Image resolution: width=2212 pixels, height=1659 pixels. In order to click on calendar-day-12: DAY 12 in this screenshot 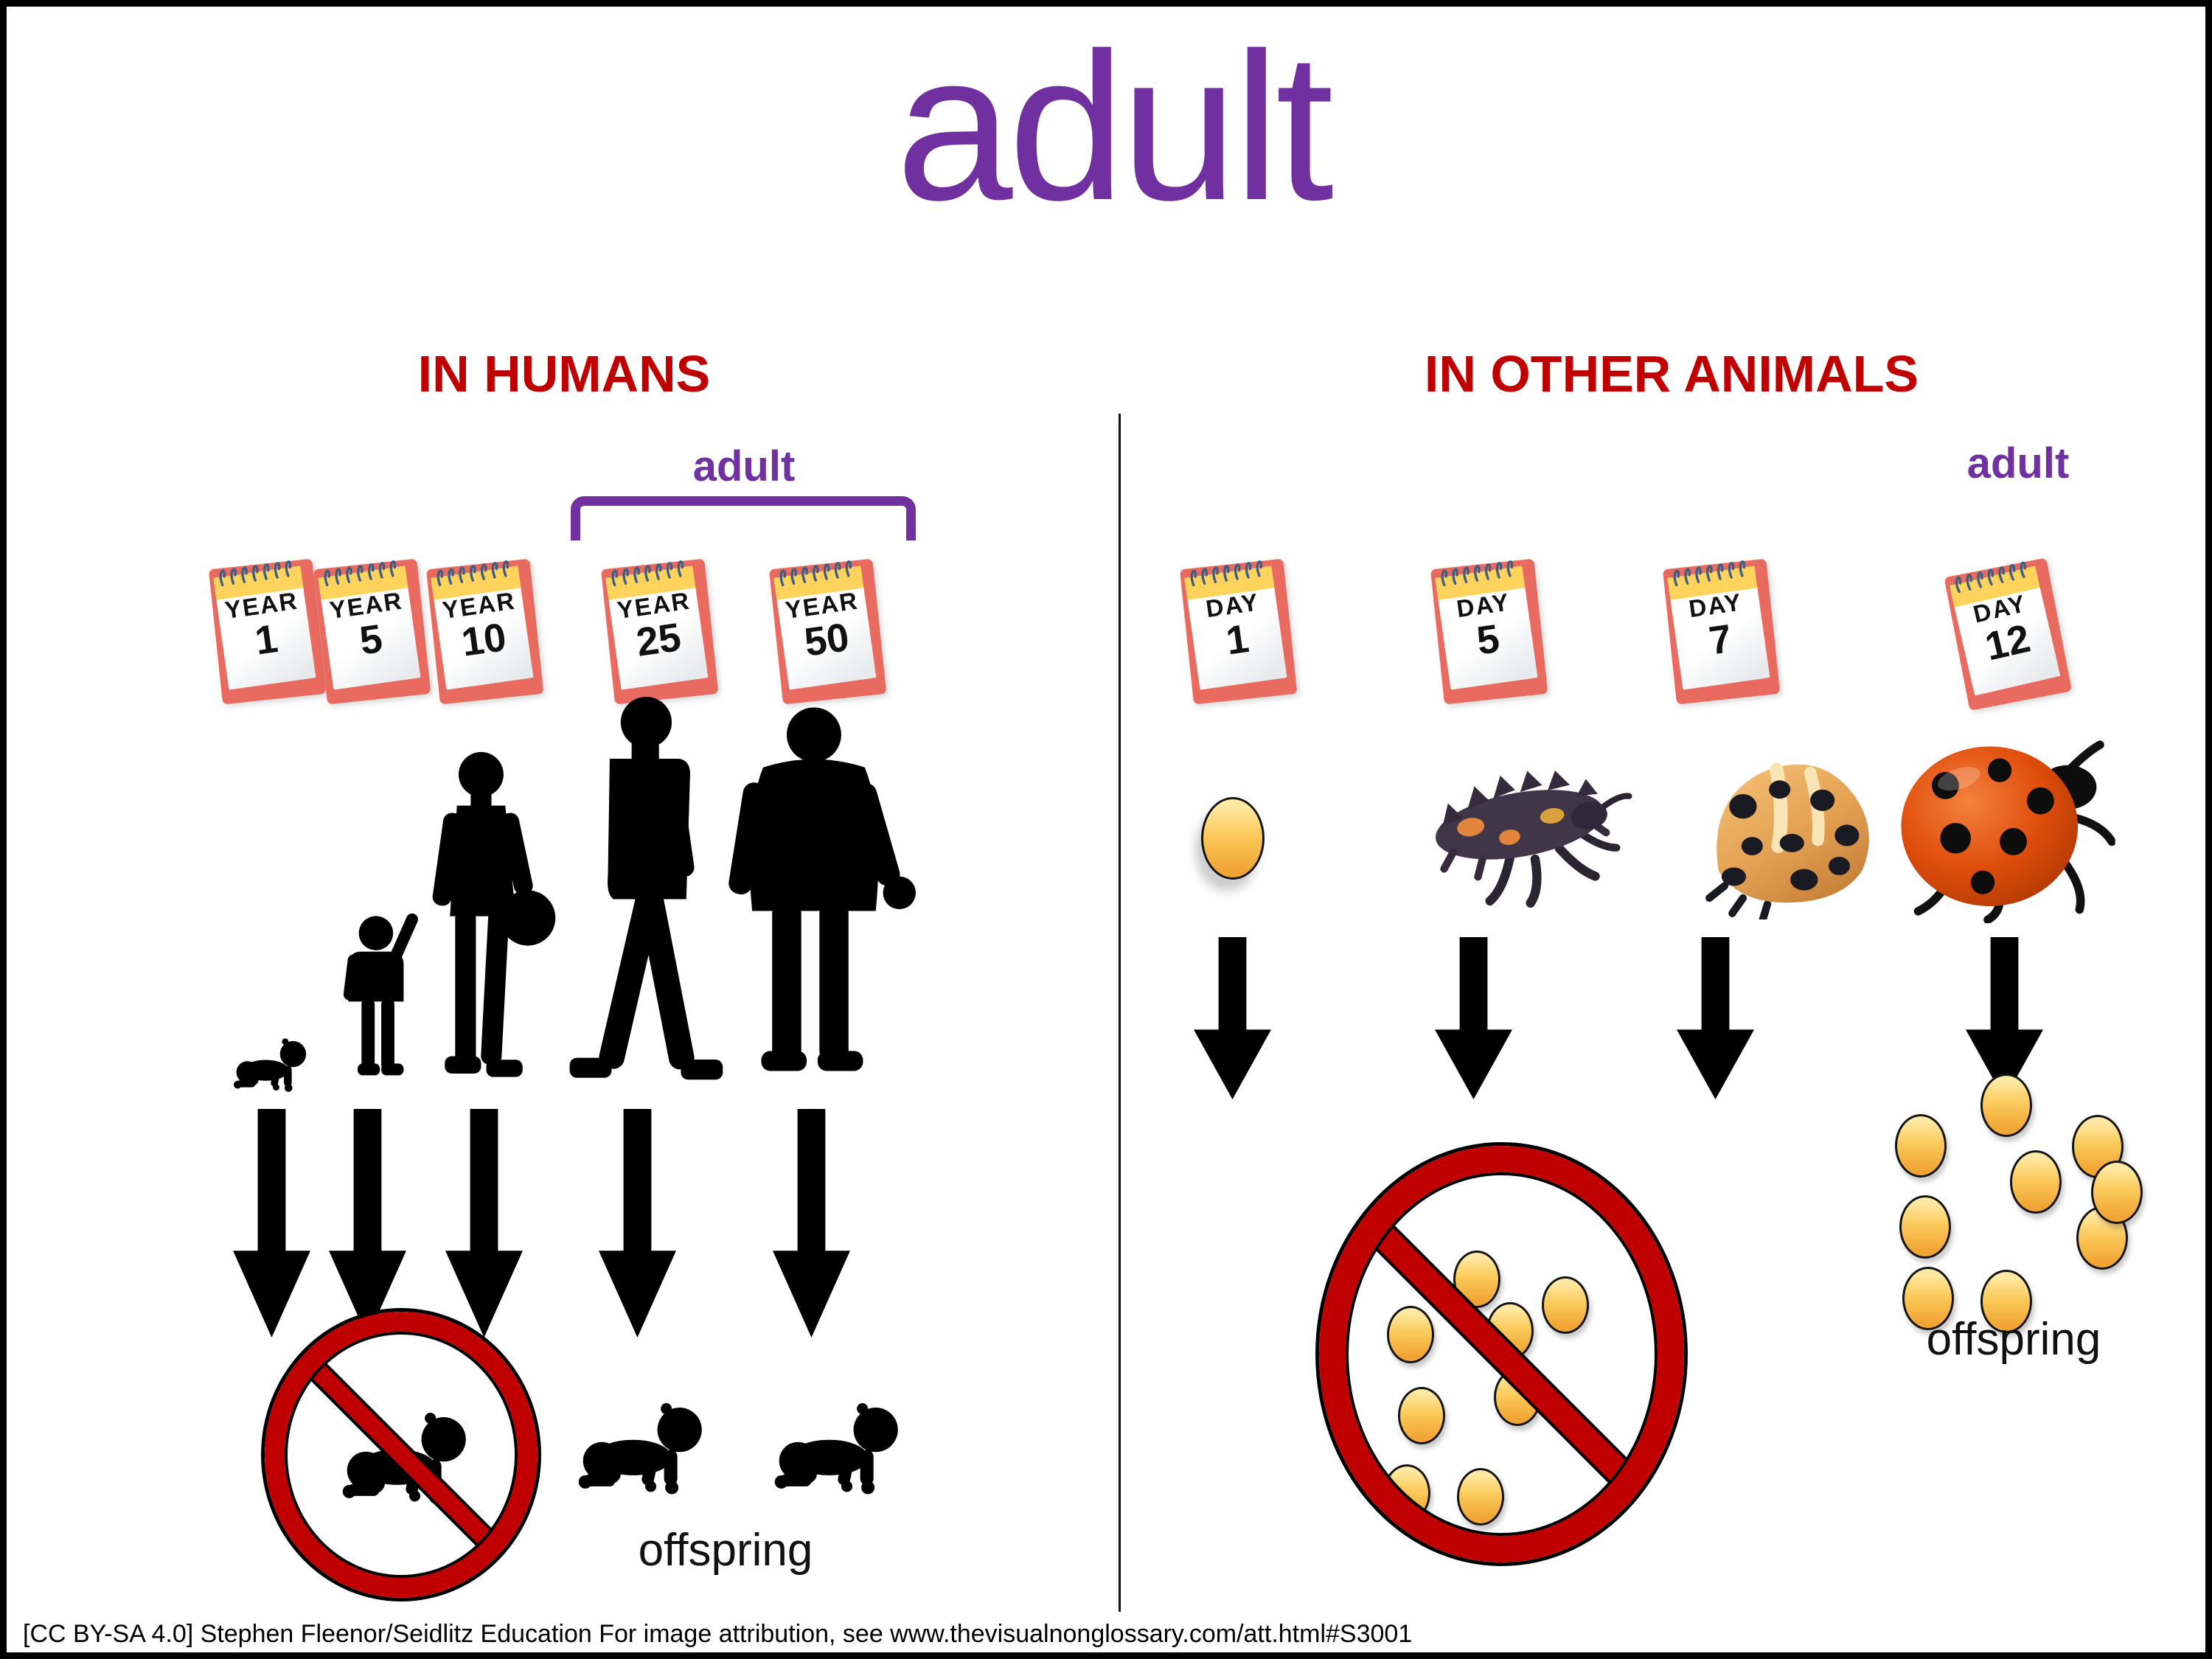, I will do `click(2008, 633)`.